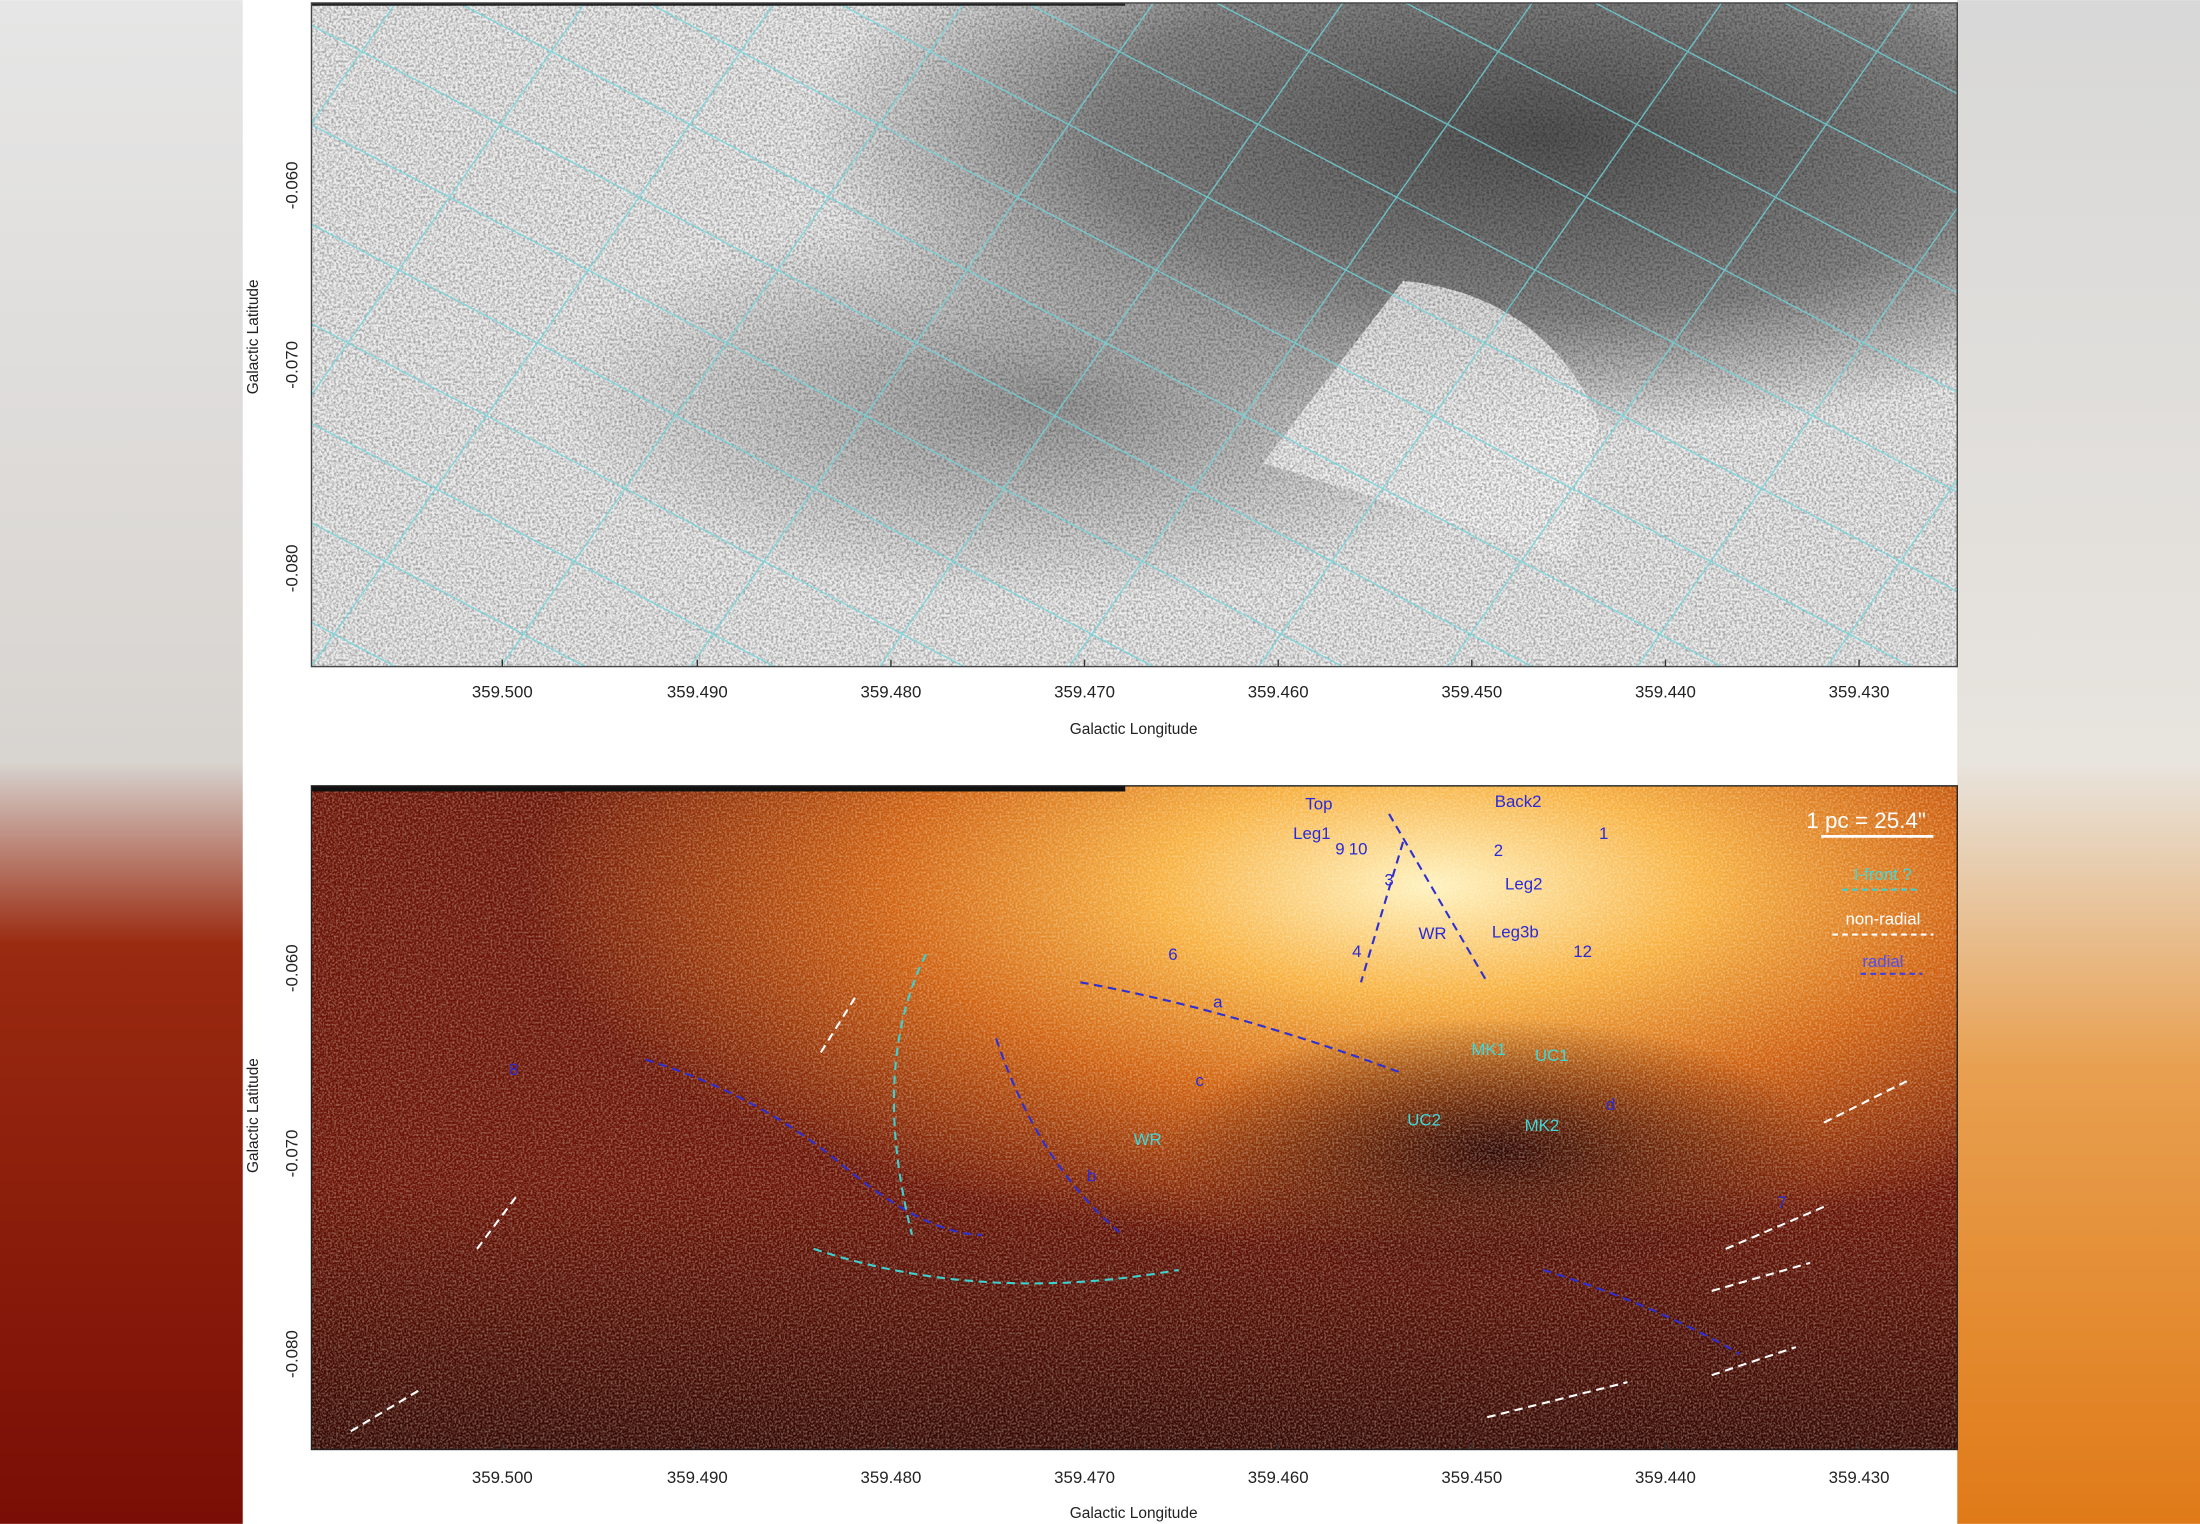 The width and height of the screenshot is (2200, 1524). What do you see at coordinates (1091, 1176) in the screenshot?
I see `annotation: b` at bounding box center [1091, 1176].